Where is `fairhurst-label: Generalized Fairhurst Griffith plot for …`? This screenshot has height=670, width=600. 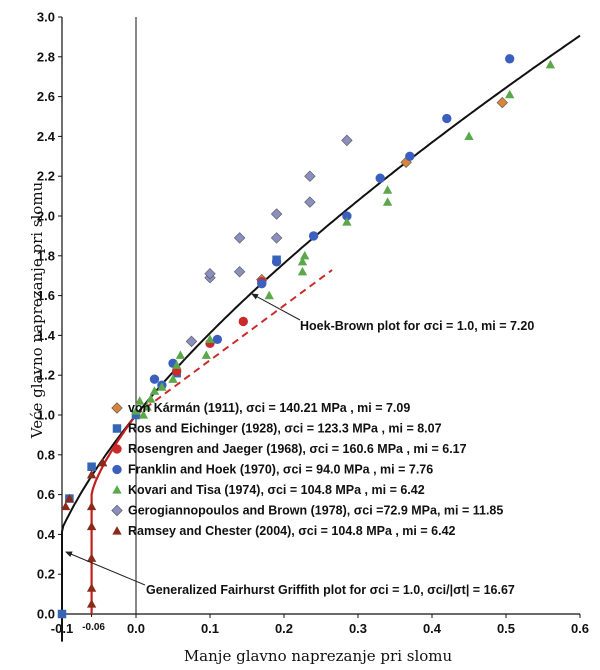
fairhurst-label: Generalized Fairhurst Griffith plot for … is located at coordinates (330, 590).